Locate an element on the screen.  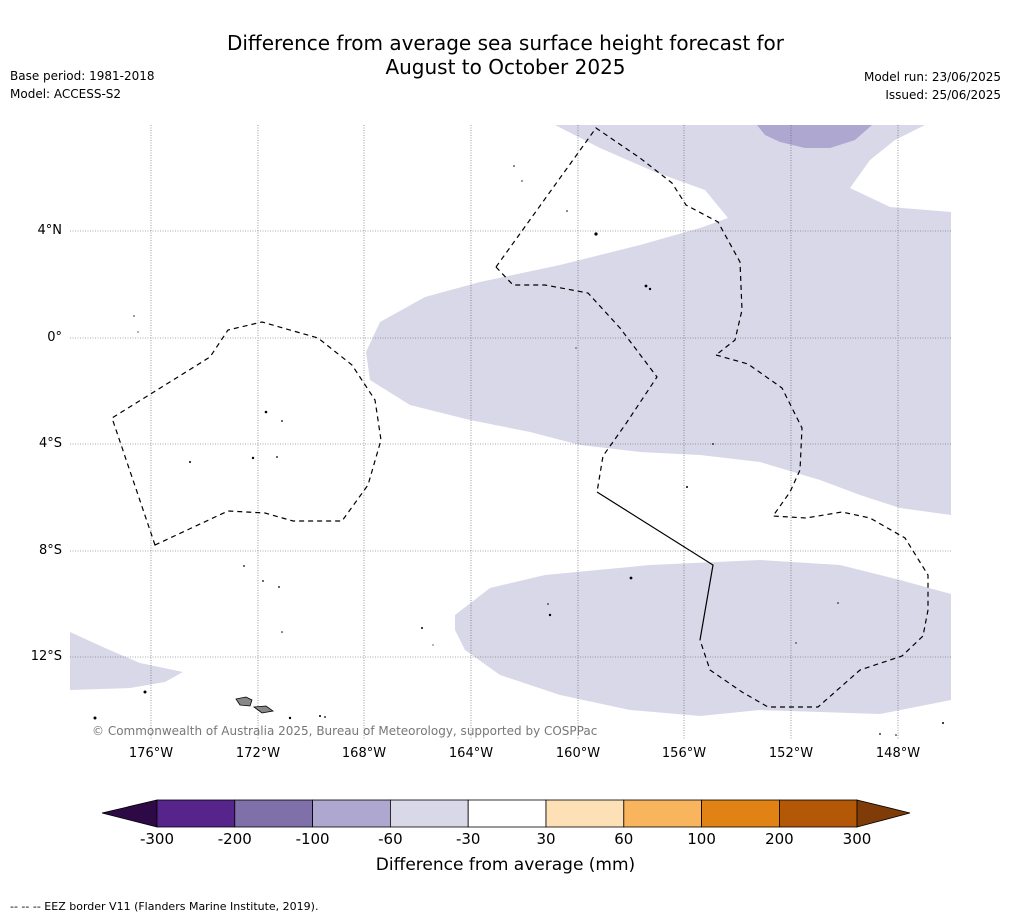
lat-label-8s: 8°S is located at coordinates (50, 550).